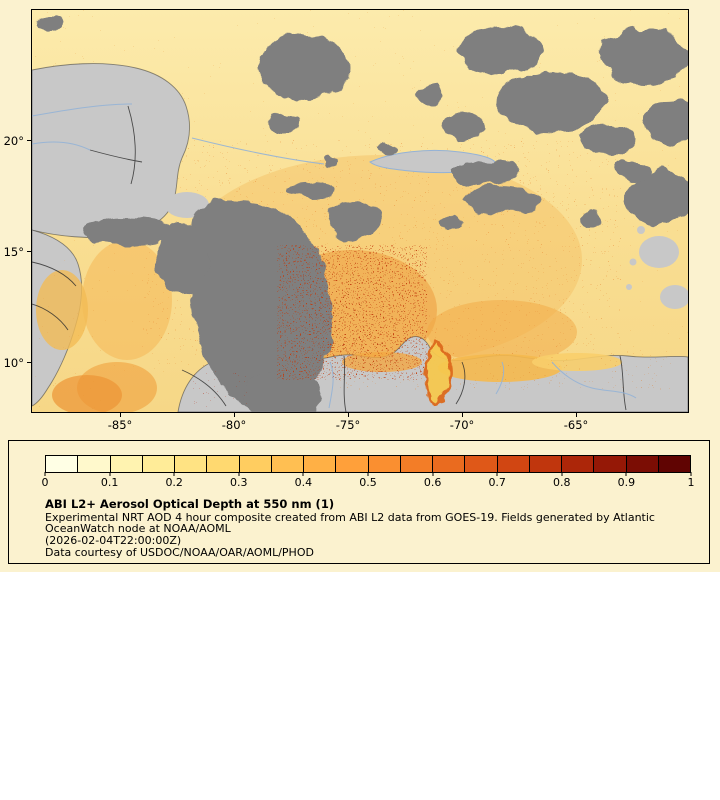 This screenshot has height=800, width=720. What do you see at coordinates (13, 252) in the screenshot?
I see `y-axis-label: 15°` at bounding box center [13, 252].